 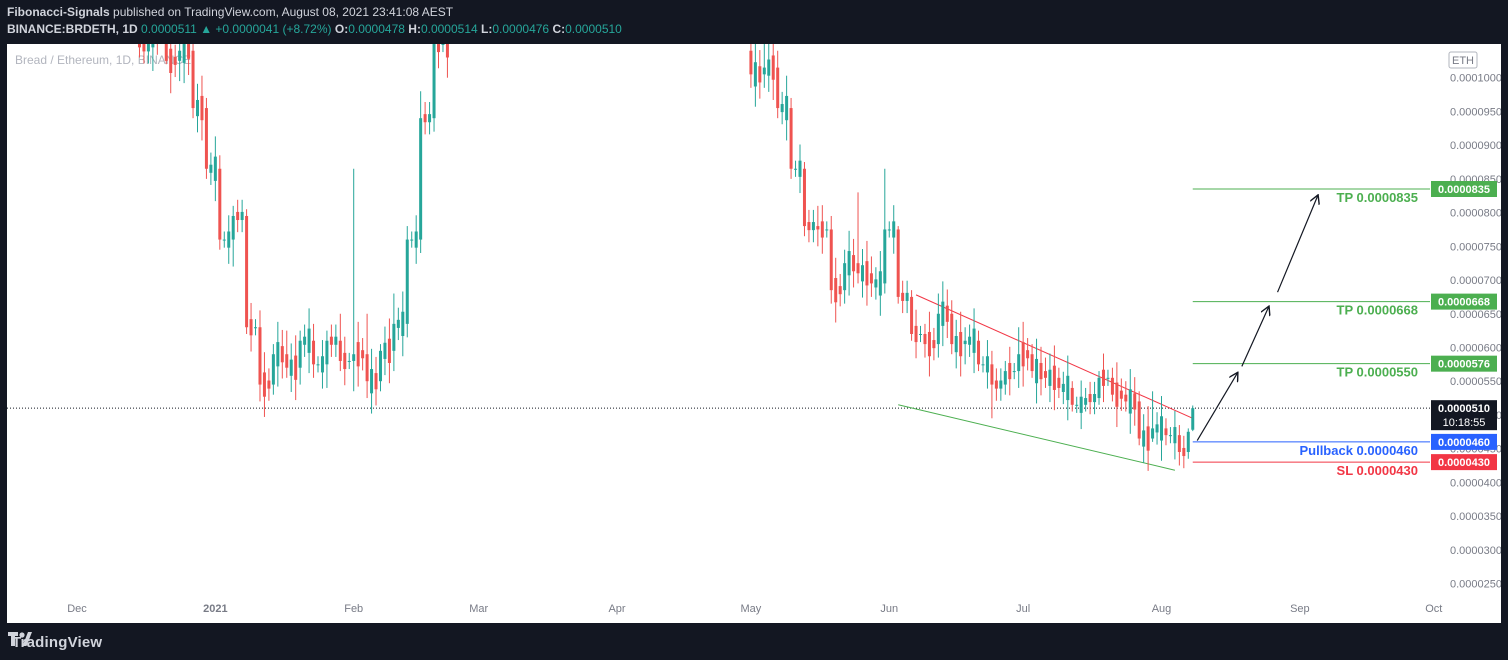 I want to click on currency-badge, so click(x=1463, y=60).